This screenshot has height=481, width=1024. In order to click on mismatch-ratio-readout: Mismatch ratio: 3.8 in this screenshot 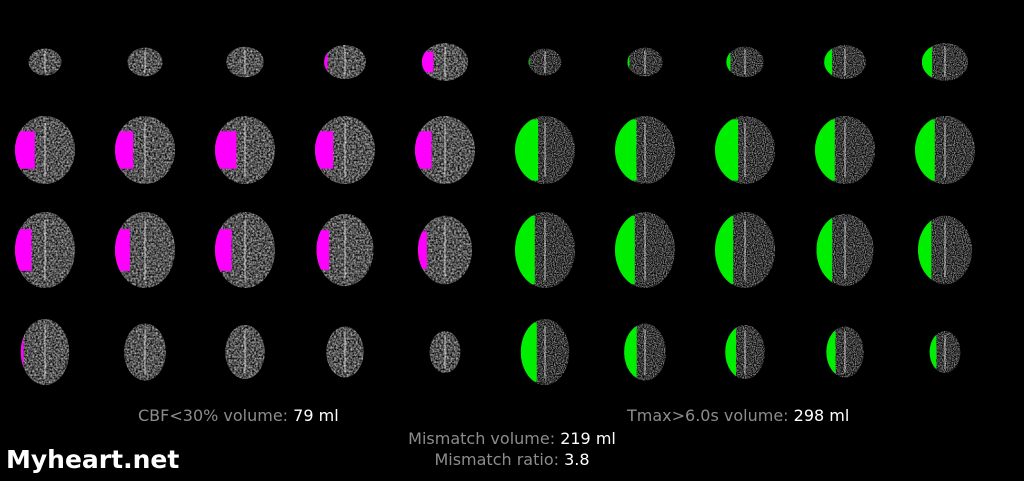, I will do `click(512, 459)`.